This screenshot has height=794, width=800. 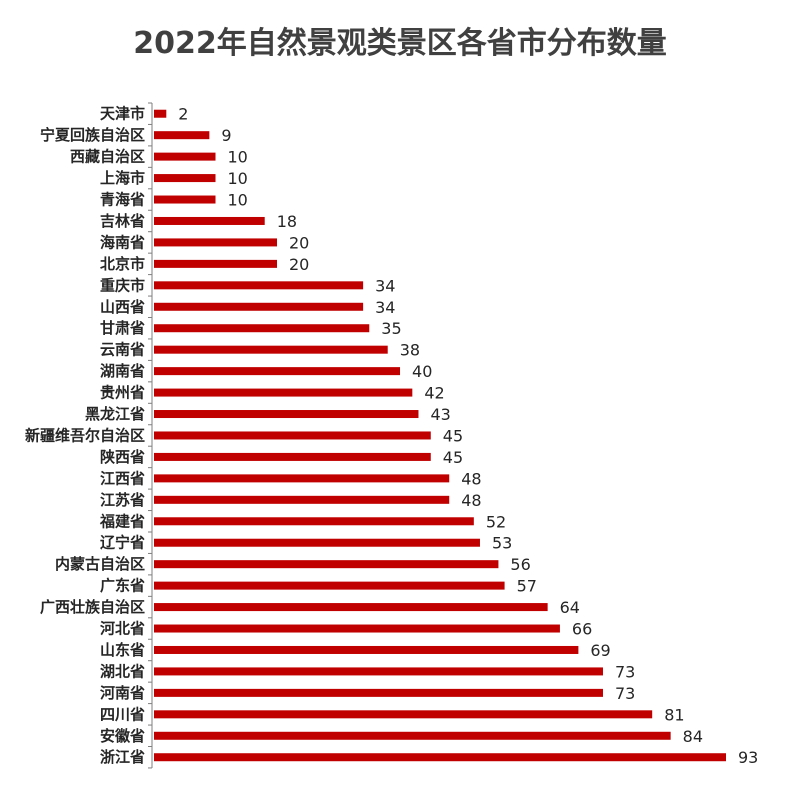 What do you see at coordinates (122, 221) in the screenshot?
I see `category-label: 吉林省` at bounding box center [122, 221].